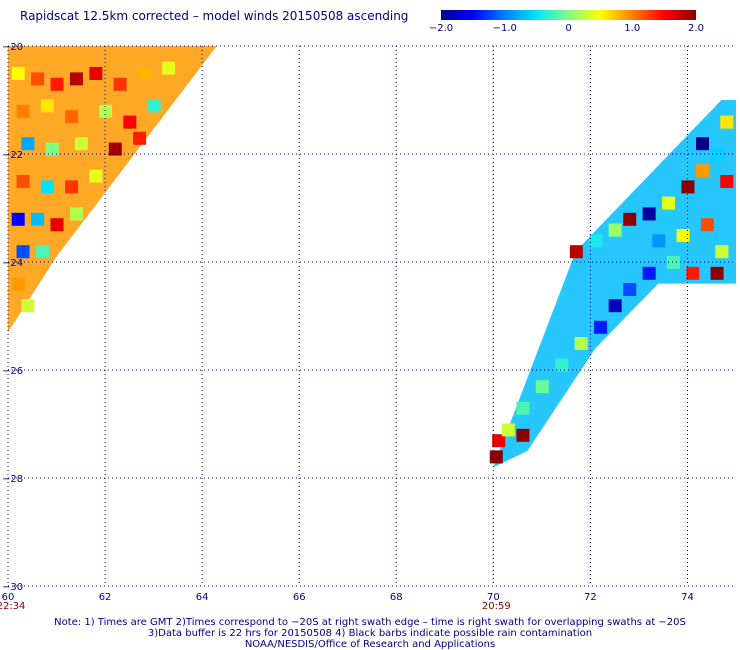  Describe the element at coordinates (568, 28) in the screenshot. I see `colorbar-tick-label: 0` at that location.